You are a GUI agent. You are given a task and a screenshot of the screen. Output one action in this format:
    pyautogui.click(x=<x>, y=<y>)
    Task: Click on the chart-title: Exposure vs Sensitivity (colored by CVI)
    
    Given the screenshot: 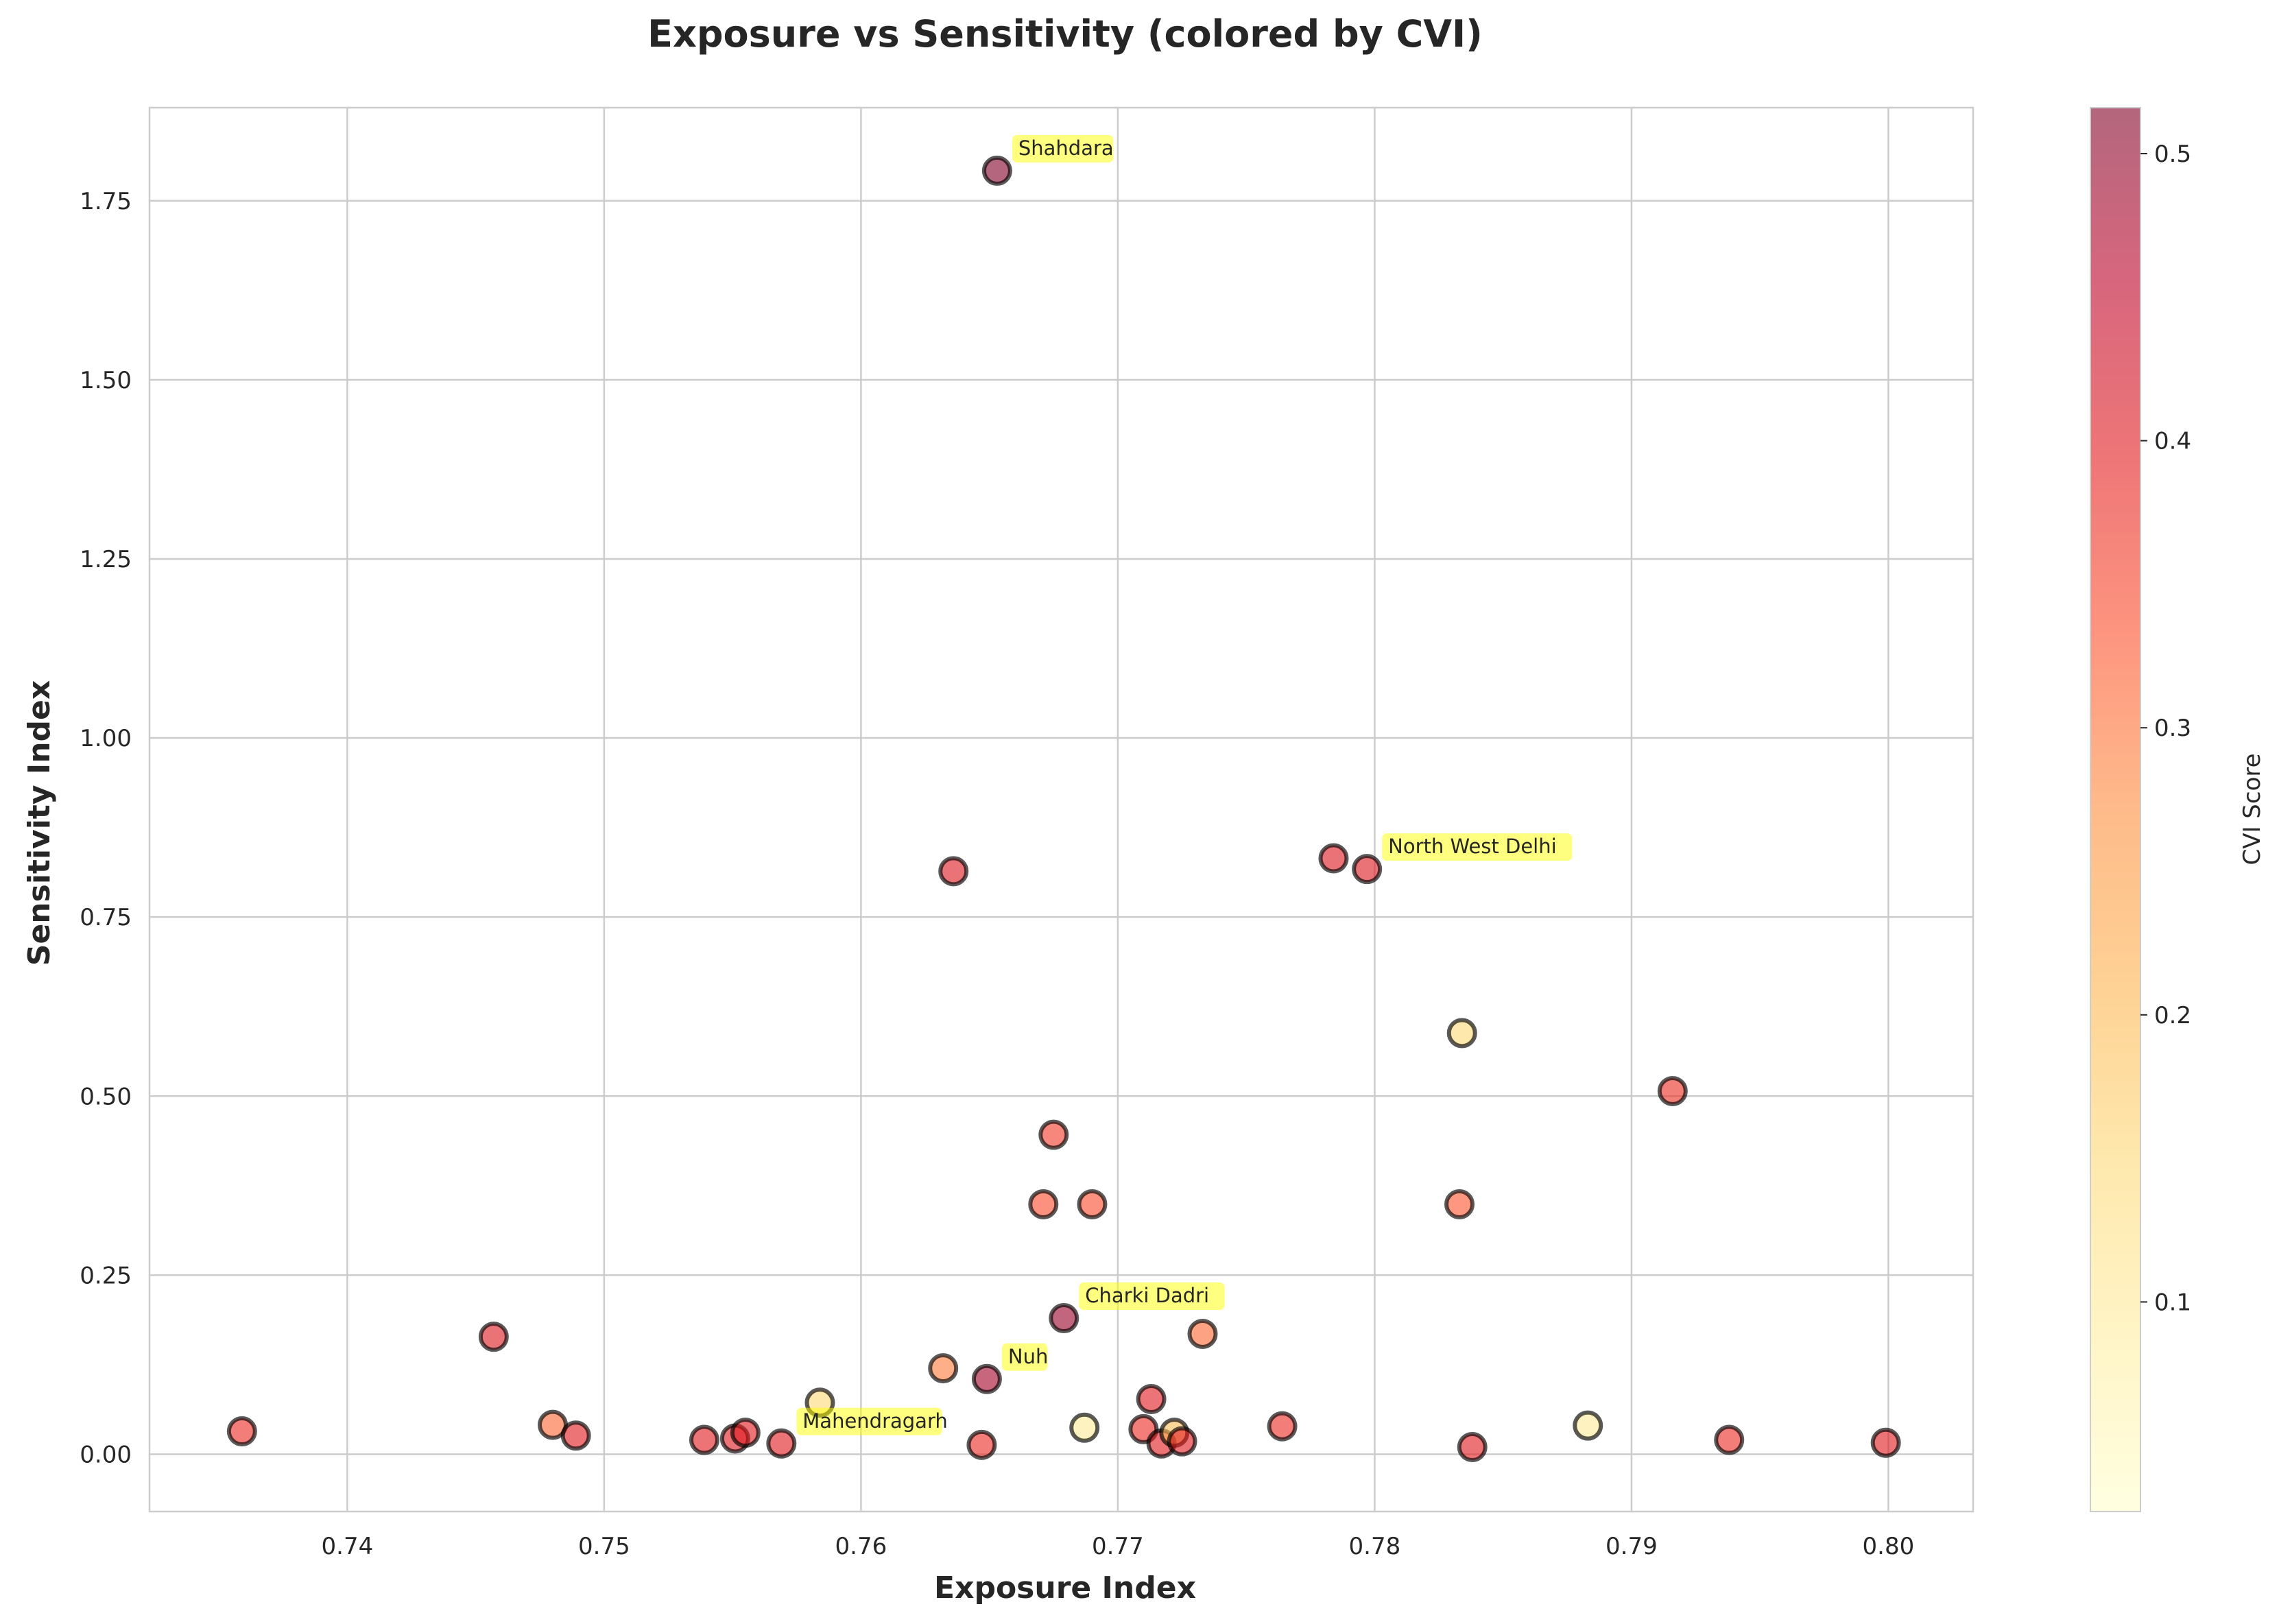 What is the action you would take?
    pyautogui.click(x=1065, y=34)
    